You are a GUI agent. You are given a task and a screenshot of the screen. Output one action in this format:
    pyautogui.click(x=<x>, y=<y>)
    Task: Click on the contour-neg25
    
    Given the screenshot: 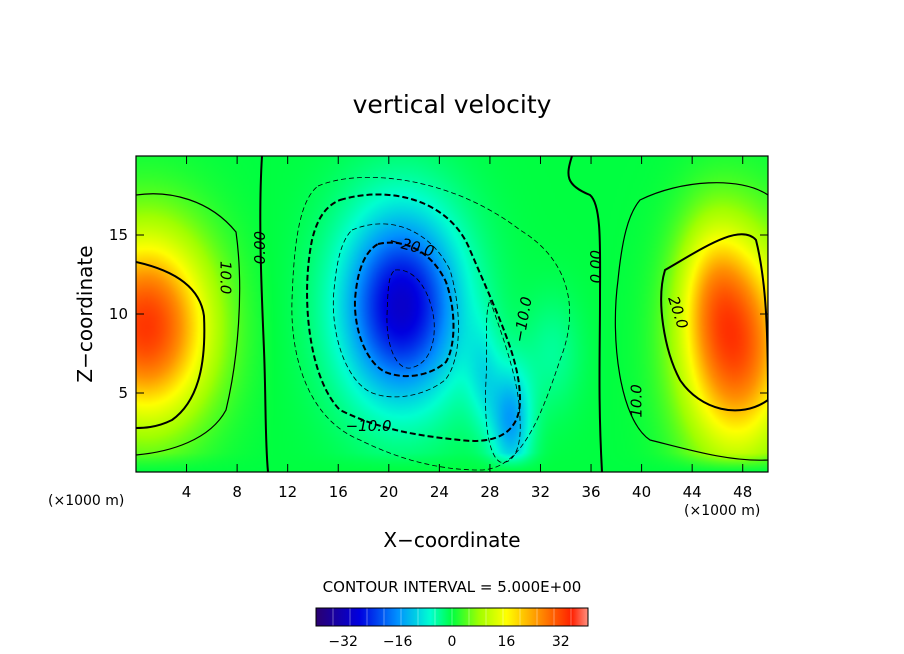 What is the action you would take?
    pyautogui.click(x=410, y=319)
    